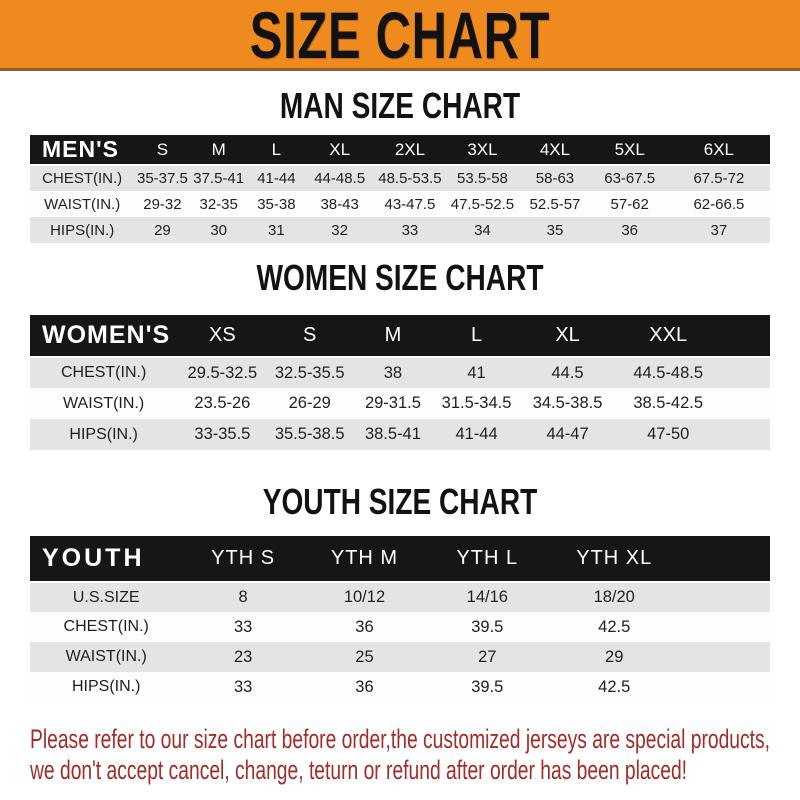 This screenshot has width=800, height=800. I want to click on row-label: U.S.SIZE, so click(106, 597).